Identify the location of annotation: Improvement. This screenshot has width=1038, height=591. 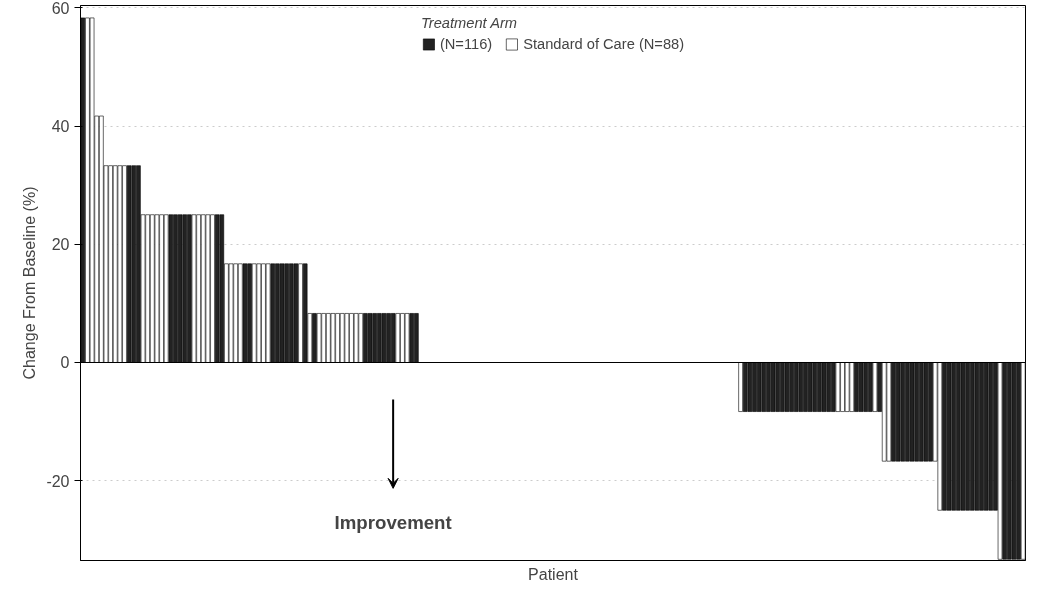
(393, 522).